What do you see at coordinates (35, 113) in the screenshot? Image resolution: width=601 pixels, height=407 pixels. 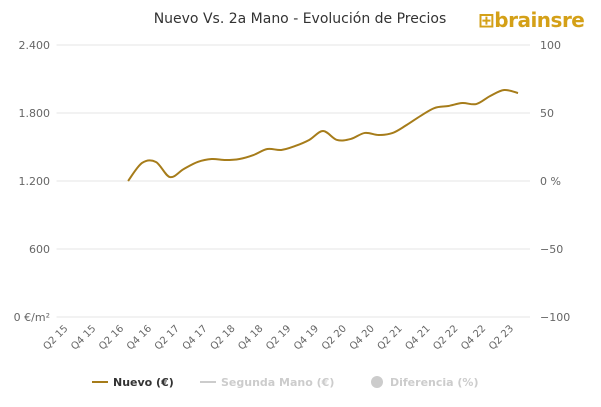 I see `y-left-tick-label: 1.800` at bounding box center [35, 113].